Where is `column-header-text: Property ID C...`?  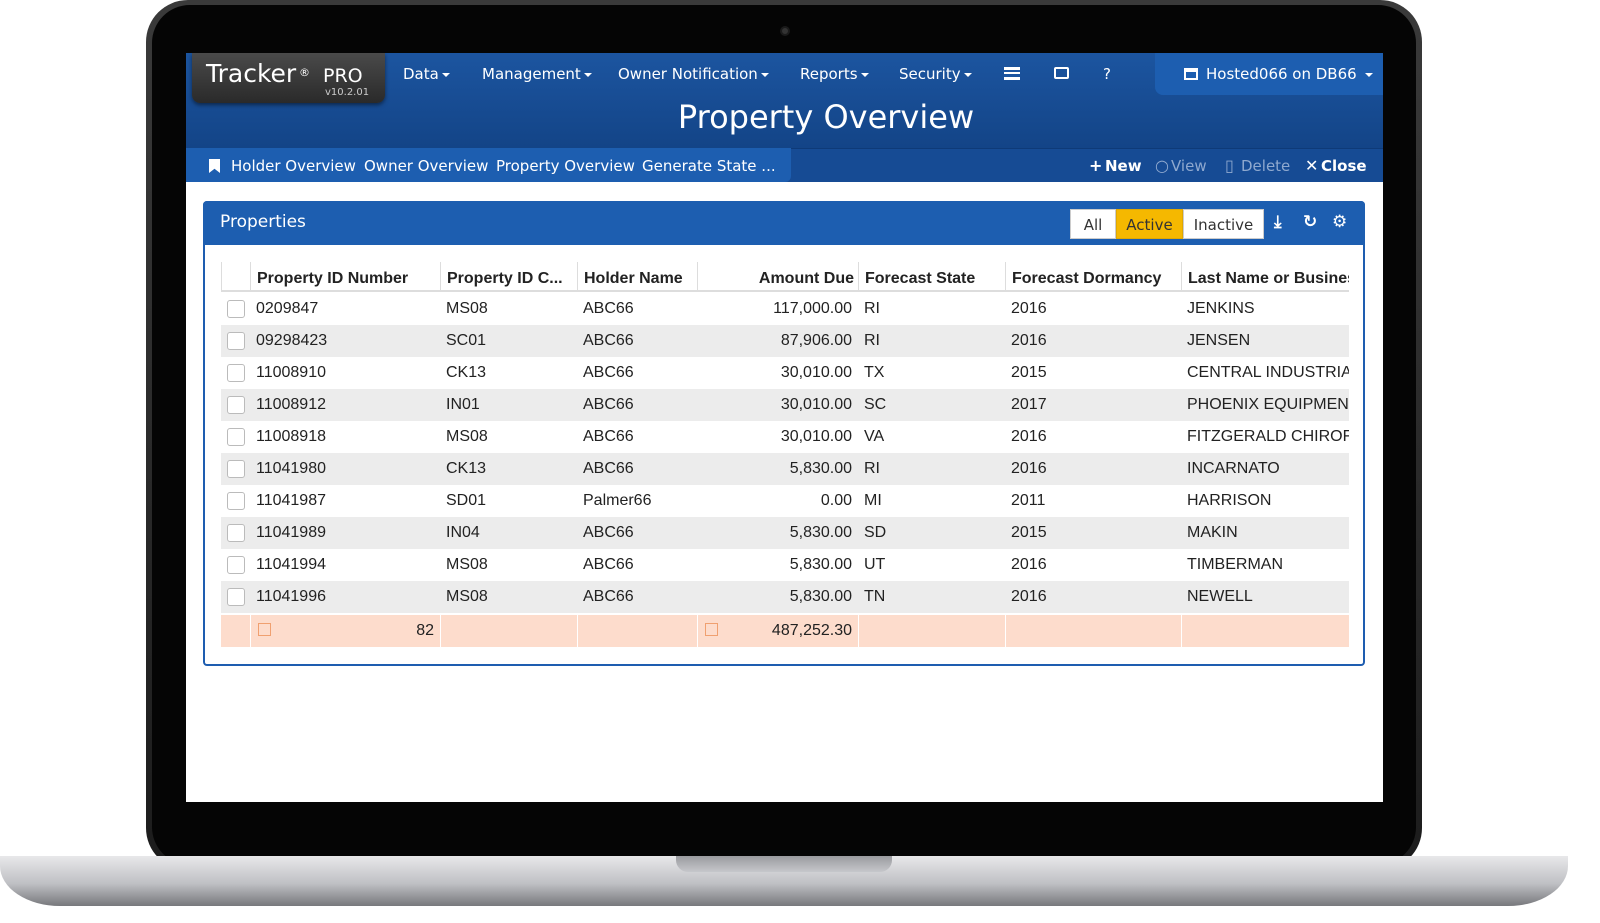
column-header-text: Property ID C... is located at coordinates (505, 278).